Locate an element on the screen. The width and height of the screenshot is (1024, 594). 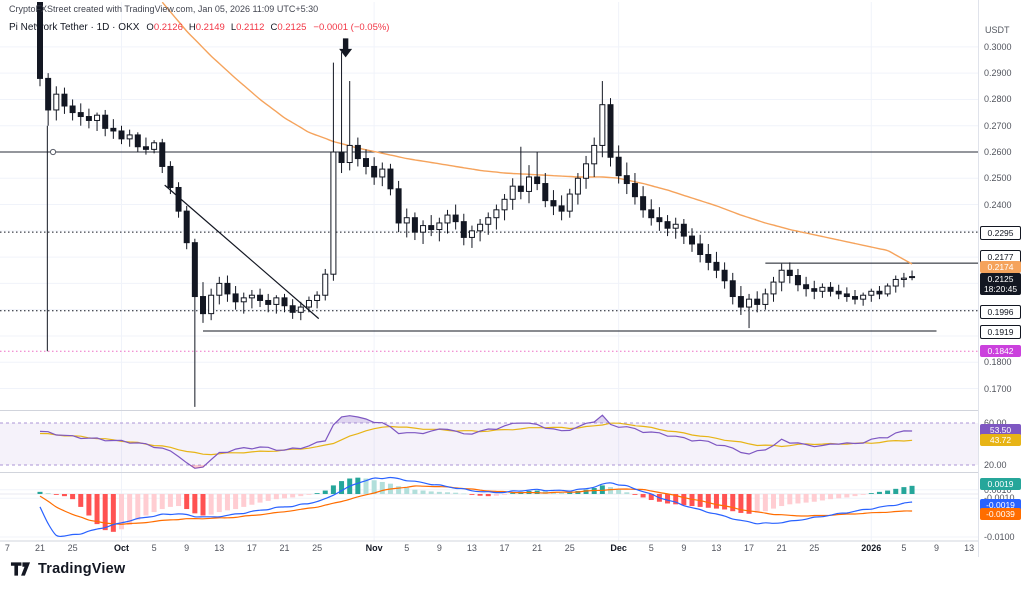
axis-tick: 0.2600 is located at coordinates (998, 152).